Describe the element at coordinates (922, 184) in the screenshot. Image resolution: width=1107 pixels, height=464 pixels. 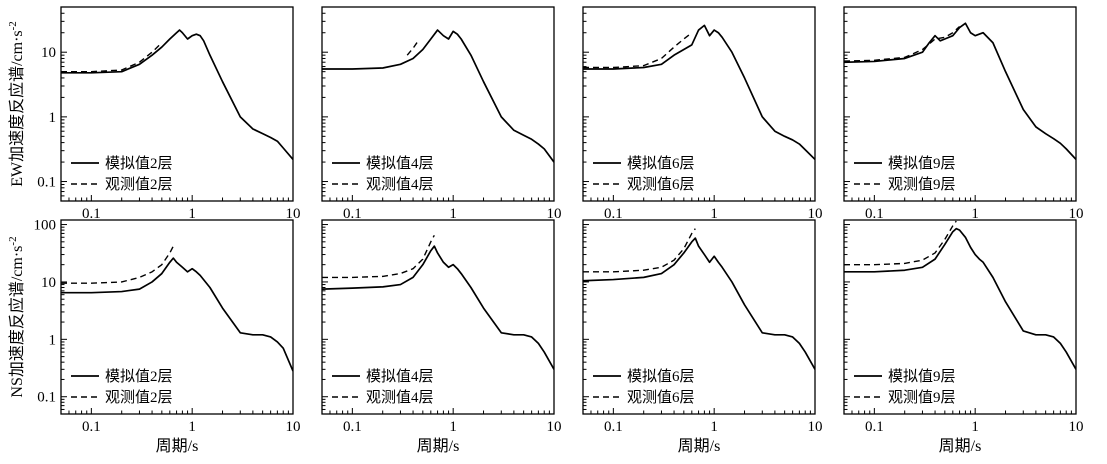
I see `legend-label-observed: 观测值9层` at that location.